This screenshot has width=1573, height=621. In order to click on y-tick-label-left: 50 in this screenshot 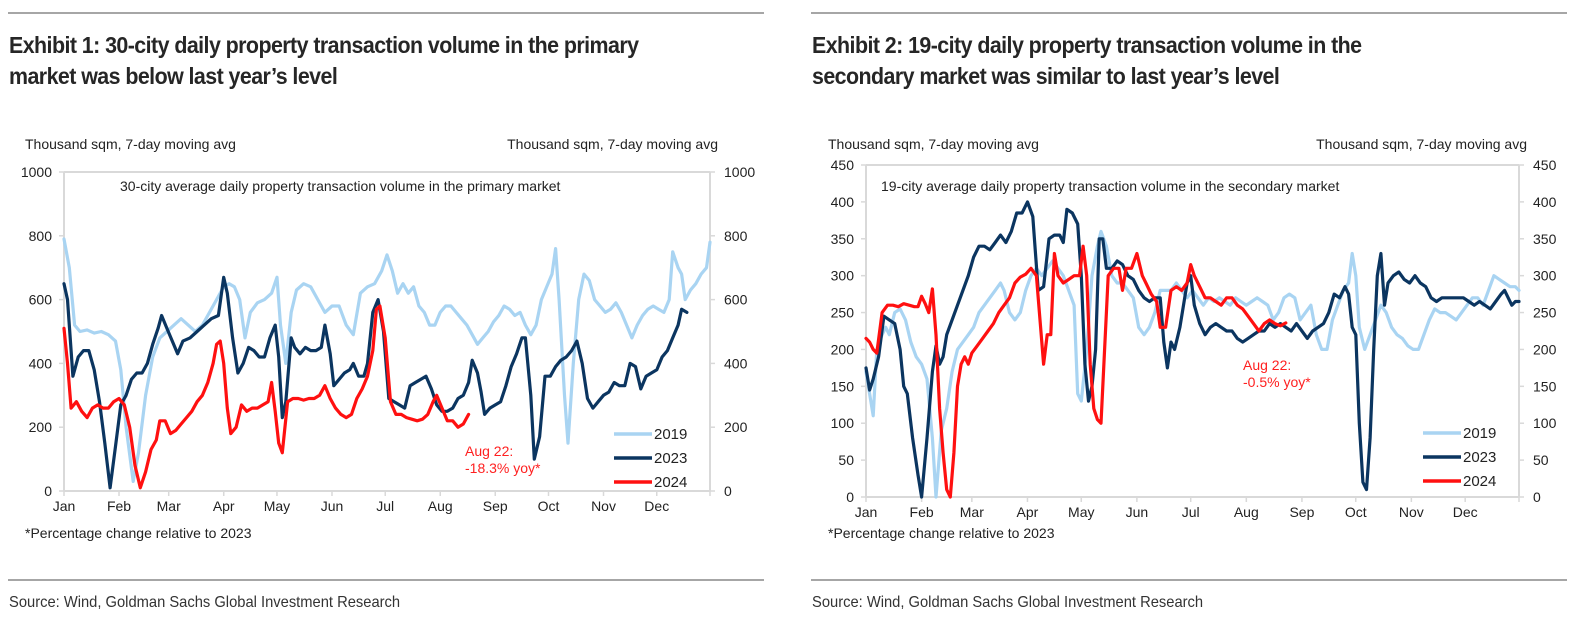, I will do `click(846, 460)`.